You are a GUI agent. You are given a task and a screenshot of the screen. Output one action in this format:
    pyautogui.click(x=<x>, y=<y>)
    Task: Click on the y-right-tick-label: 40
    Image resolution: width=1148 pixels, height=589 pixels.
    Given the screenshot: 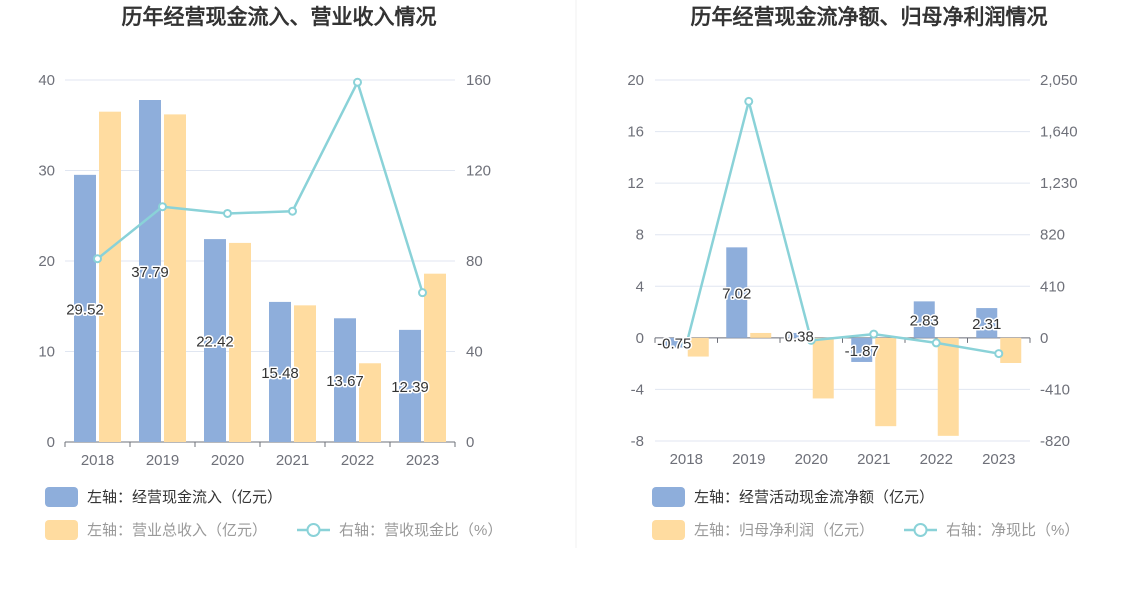 What is the action you would take?
    pyautogui.click(x=474, y=352)
    